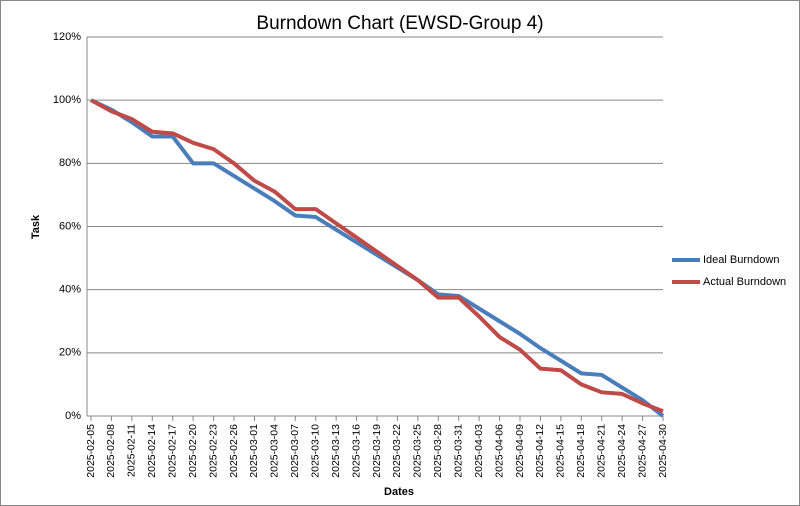 This screenshot has width=800, height=506. Describe the element at coordinates (172, 451) in the screenshot. I see `x-tick-label: 2025-02-17` at that location.